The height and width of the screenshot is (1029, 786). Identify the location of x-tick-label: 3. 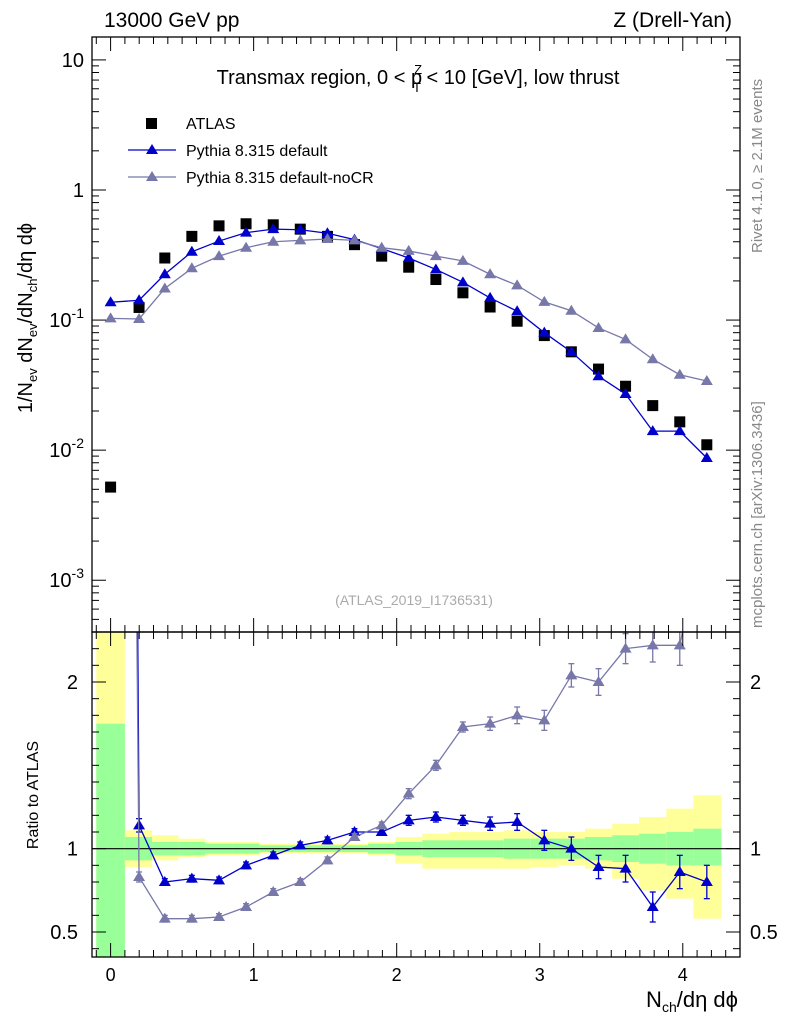
(540, 975).